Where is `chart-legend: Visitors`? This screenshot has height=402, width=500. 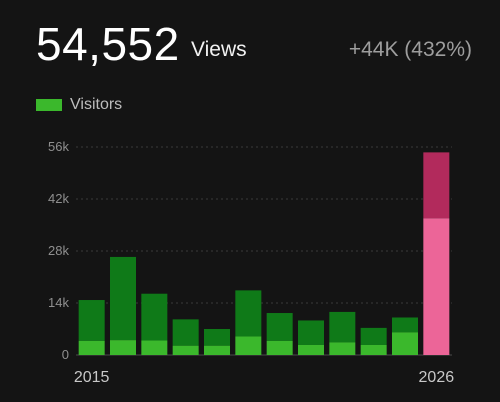 chart-legend: Visitors is located at coordinates (79, 105).